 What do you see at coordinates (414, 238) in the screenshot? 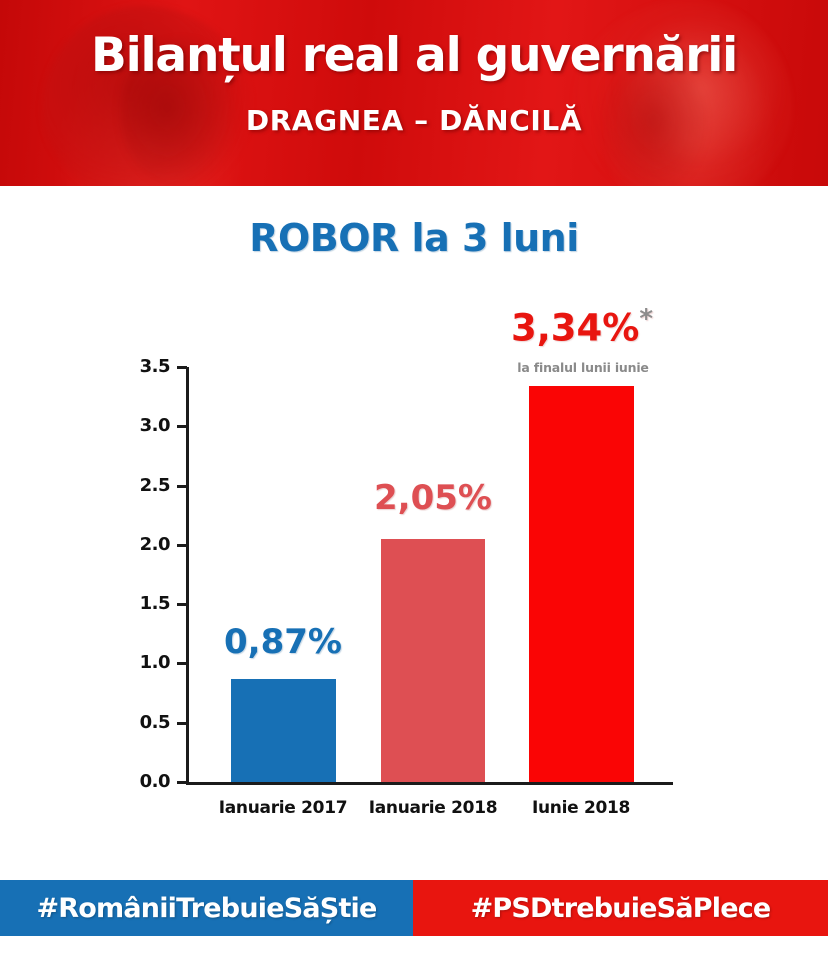
I see `chart-title: ROBOR la 3 luni` at bounding box center [414, 238].